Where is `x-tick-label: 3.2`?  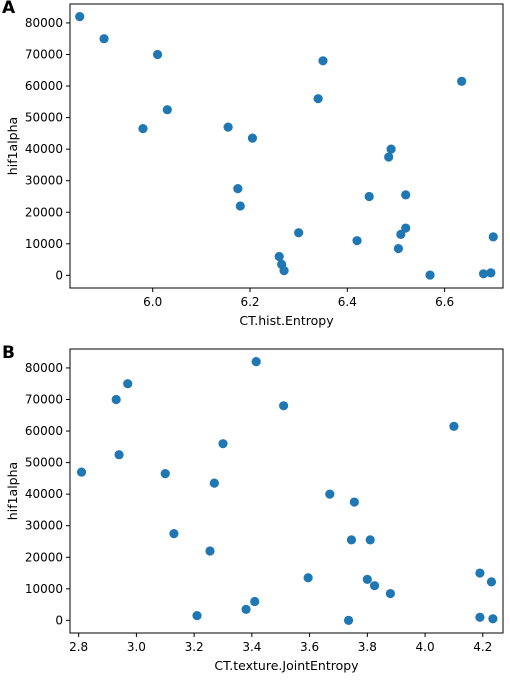 x-tick-label: 3.2 is located at coordinates (194, 647).